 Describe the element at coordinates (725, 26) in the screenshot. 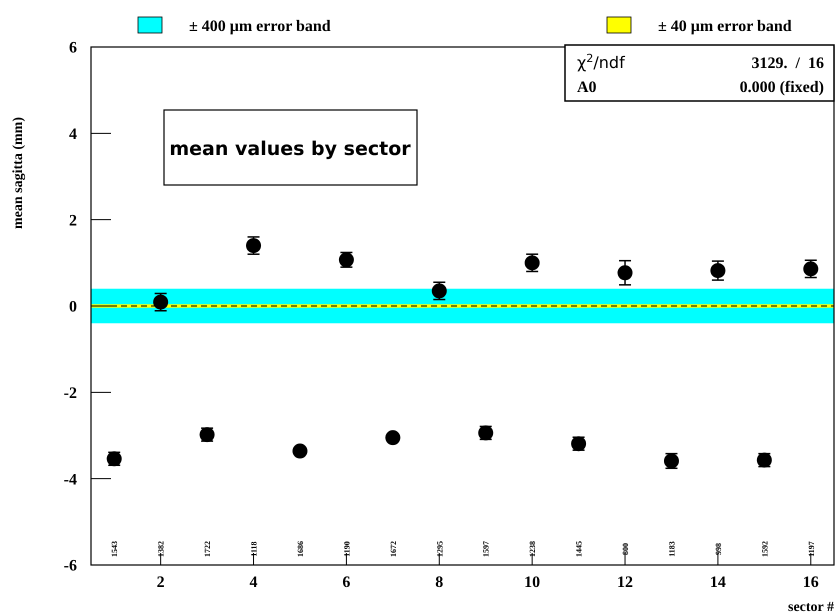

I see `legend-label: ± 40 μm error band` at that location.